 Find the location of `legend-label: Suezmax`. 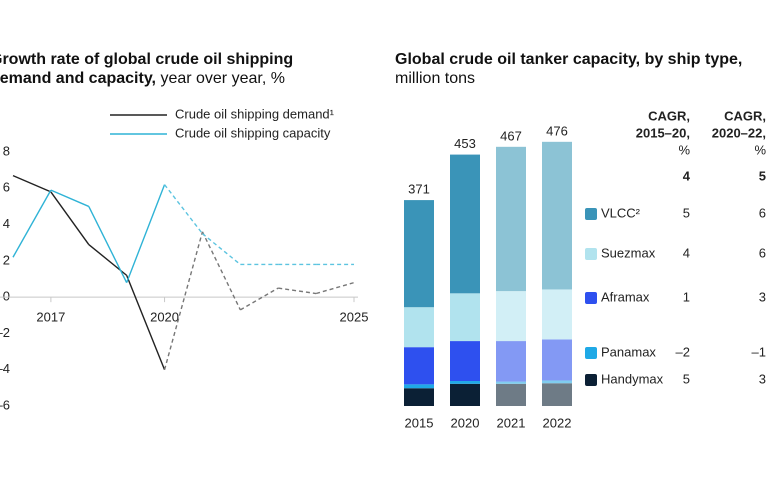

legend-label: Suezmax is located at coordinates (628, 252).